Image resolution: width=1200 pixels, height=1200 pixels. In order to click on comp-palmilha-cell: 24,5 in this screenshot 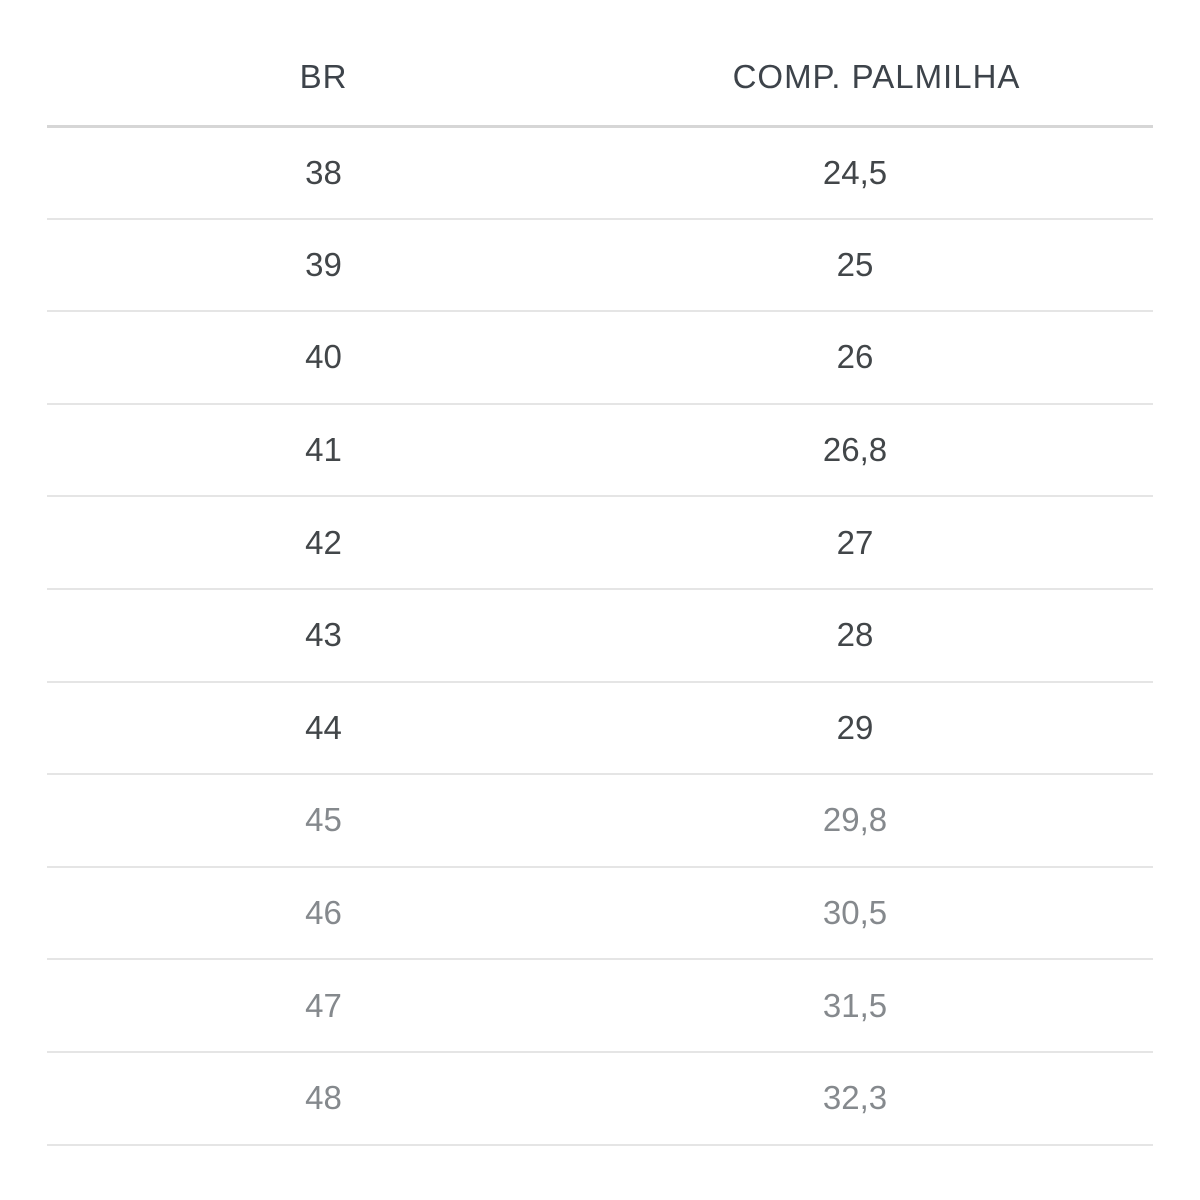, I will do `click(876, 173)`.